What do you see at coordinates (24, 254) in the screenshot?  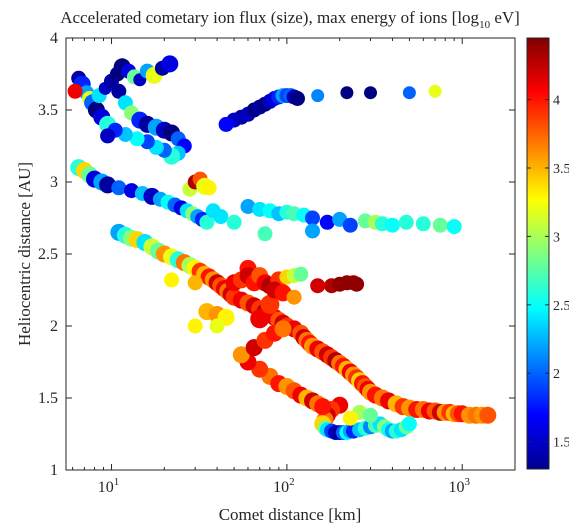 I see `y-axis-label: Heliocentric distance [AU]` at bounding box center [24, 254].